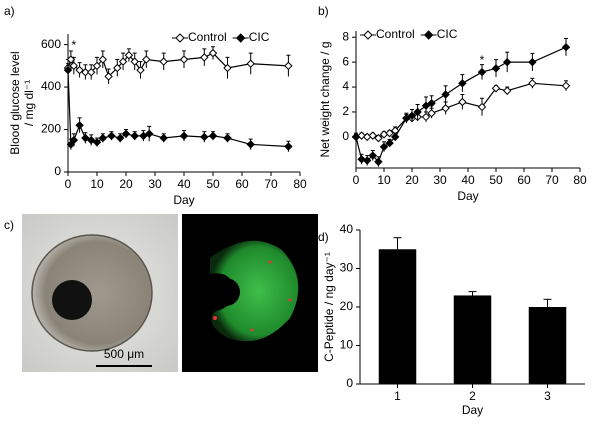 The image size is (602, 426). Describe the element at coordinates (325, 99) in the screenshot. I see `y-axis-label: Net weight change / g` at that location.